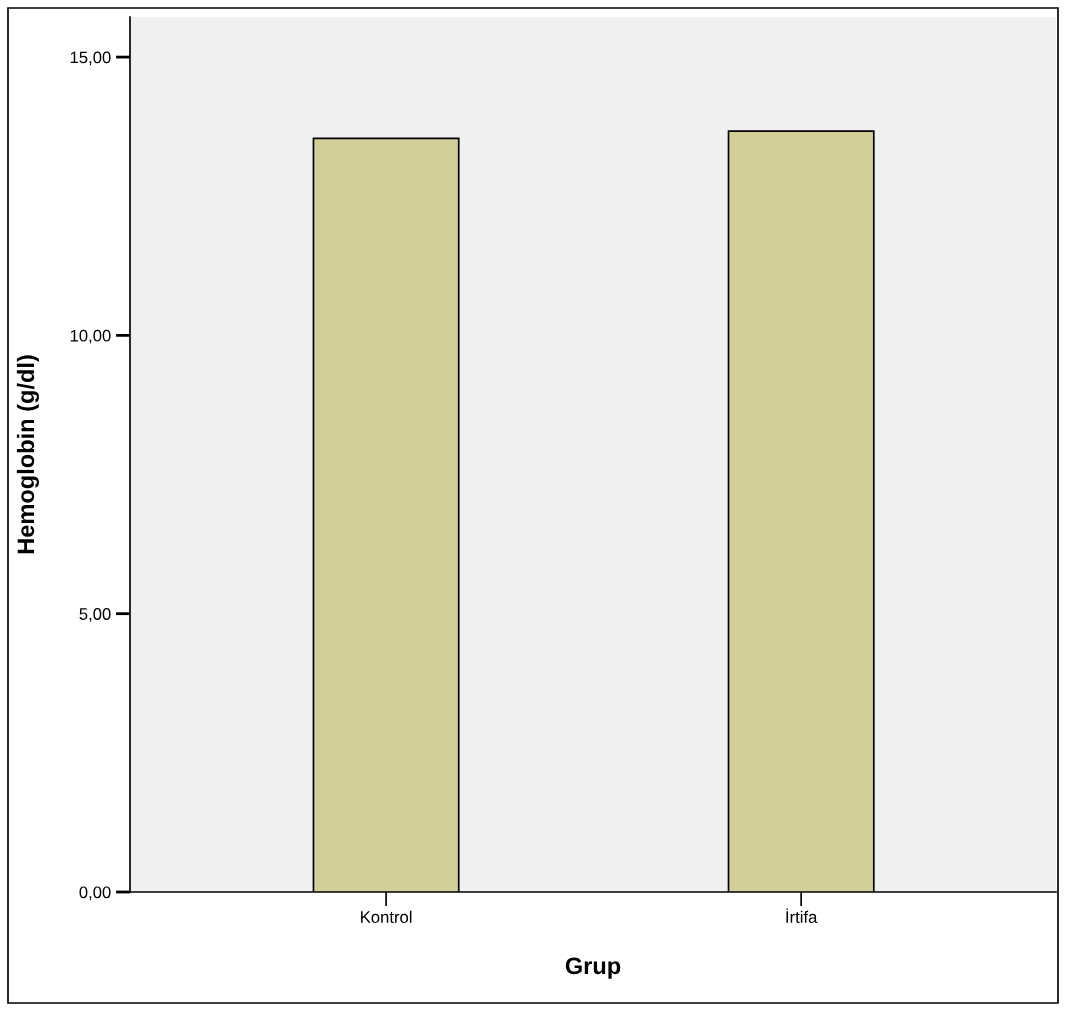  What do you see at coordinates (386, 916) in the screenshot?
I see `x-tick-label: Kontrol` at bounding box center [386, 916].